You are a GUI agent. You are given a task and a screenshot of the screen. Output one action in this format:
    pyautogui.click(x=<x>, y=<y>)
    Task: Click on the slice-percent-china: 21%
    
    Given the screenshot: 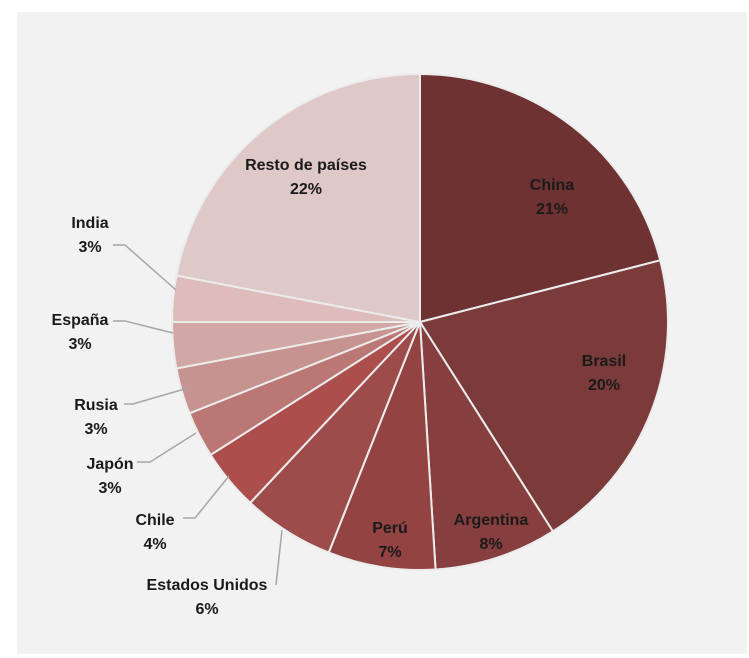 What is the action you would take?
    pyautogui.click(x=552, y=209)
    